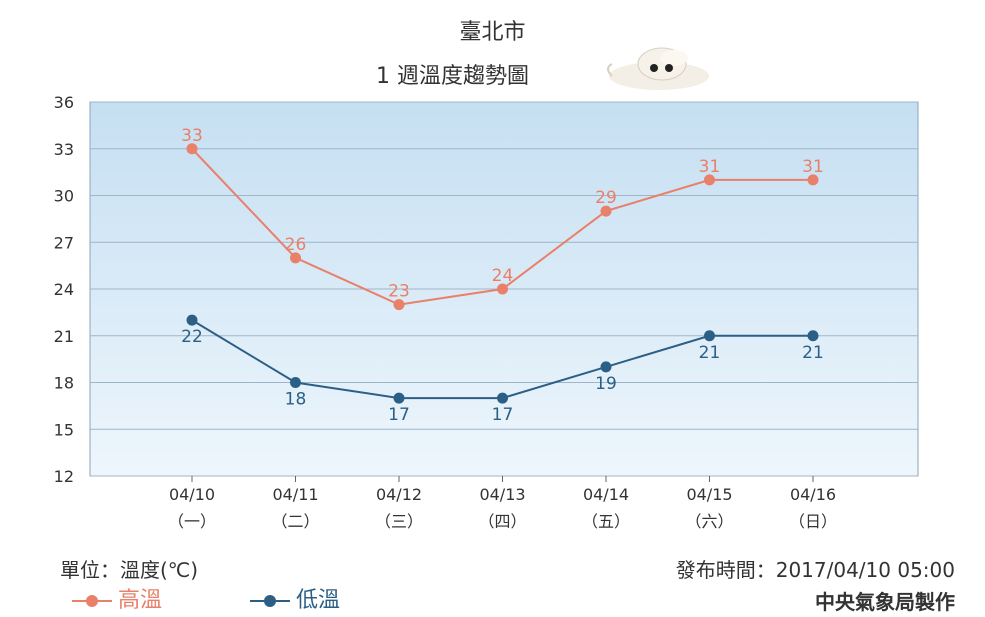 Image resolution: width=985 pixels, height=617 pixels. What do you see at coordinates (606, 494) in the screenshot?
I see `x-tick-label: 04/14` at bounding box center [606, 494].